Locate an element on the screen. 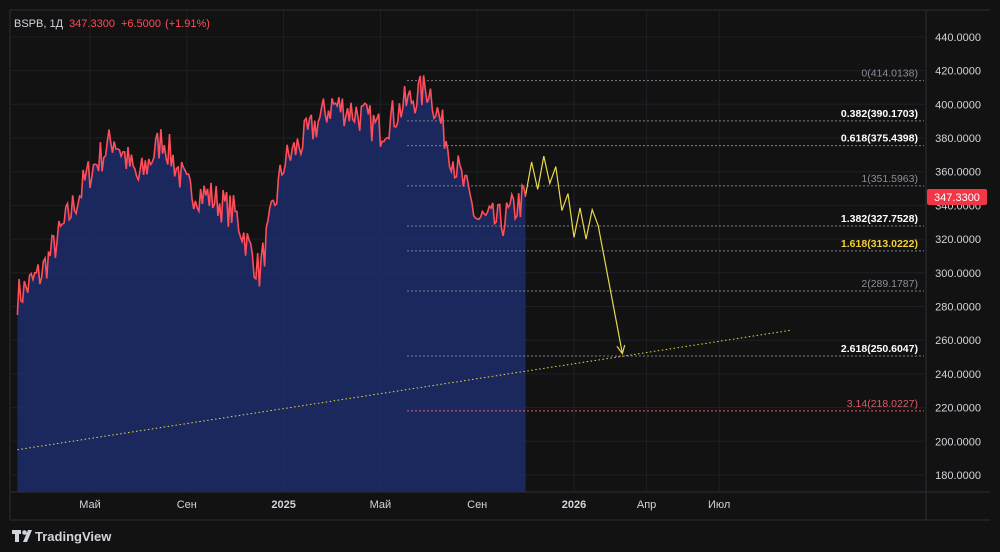  symbol-legend: BSPB, 1Д 347.3300 +6.5000 (+1.91%) is located at coordinates (112, 24).